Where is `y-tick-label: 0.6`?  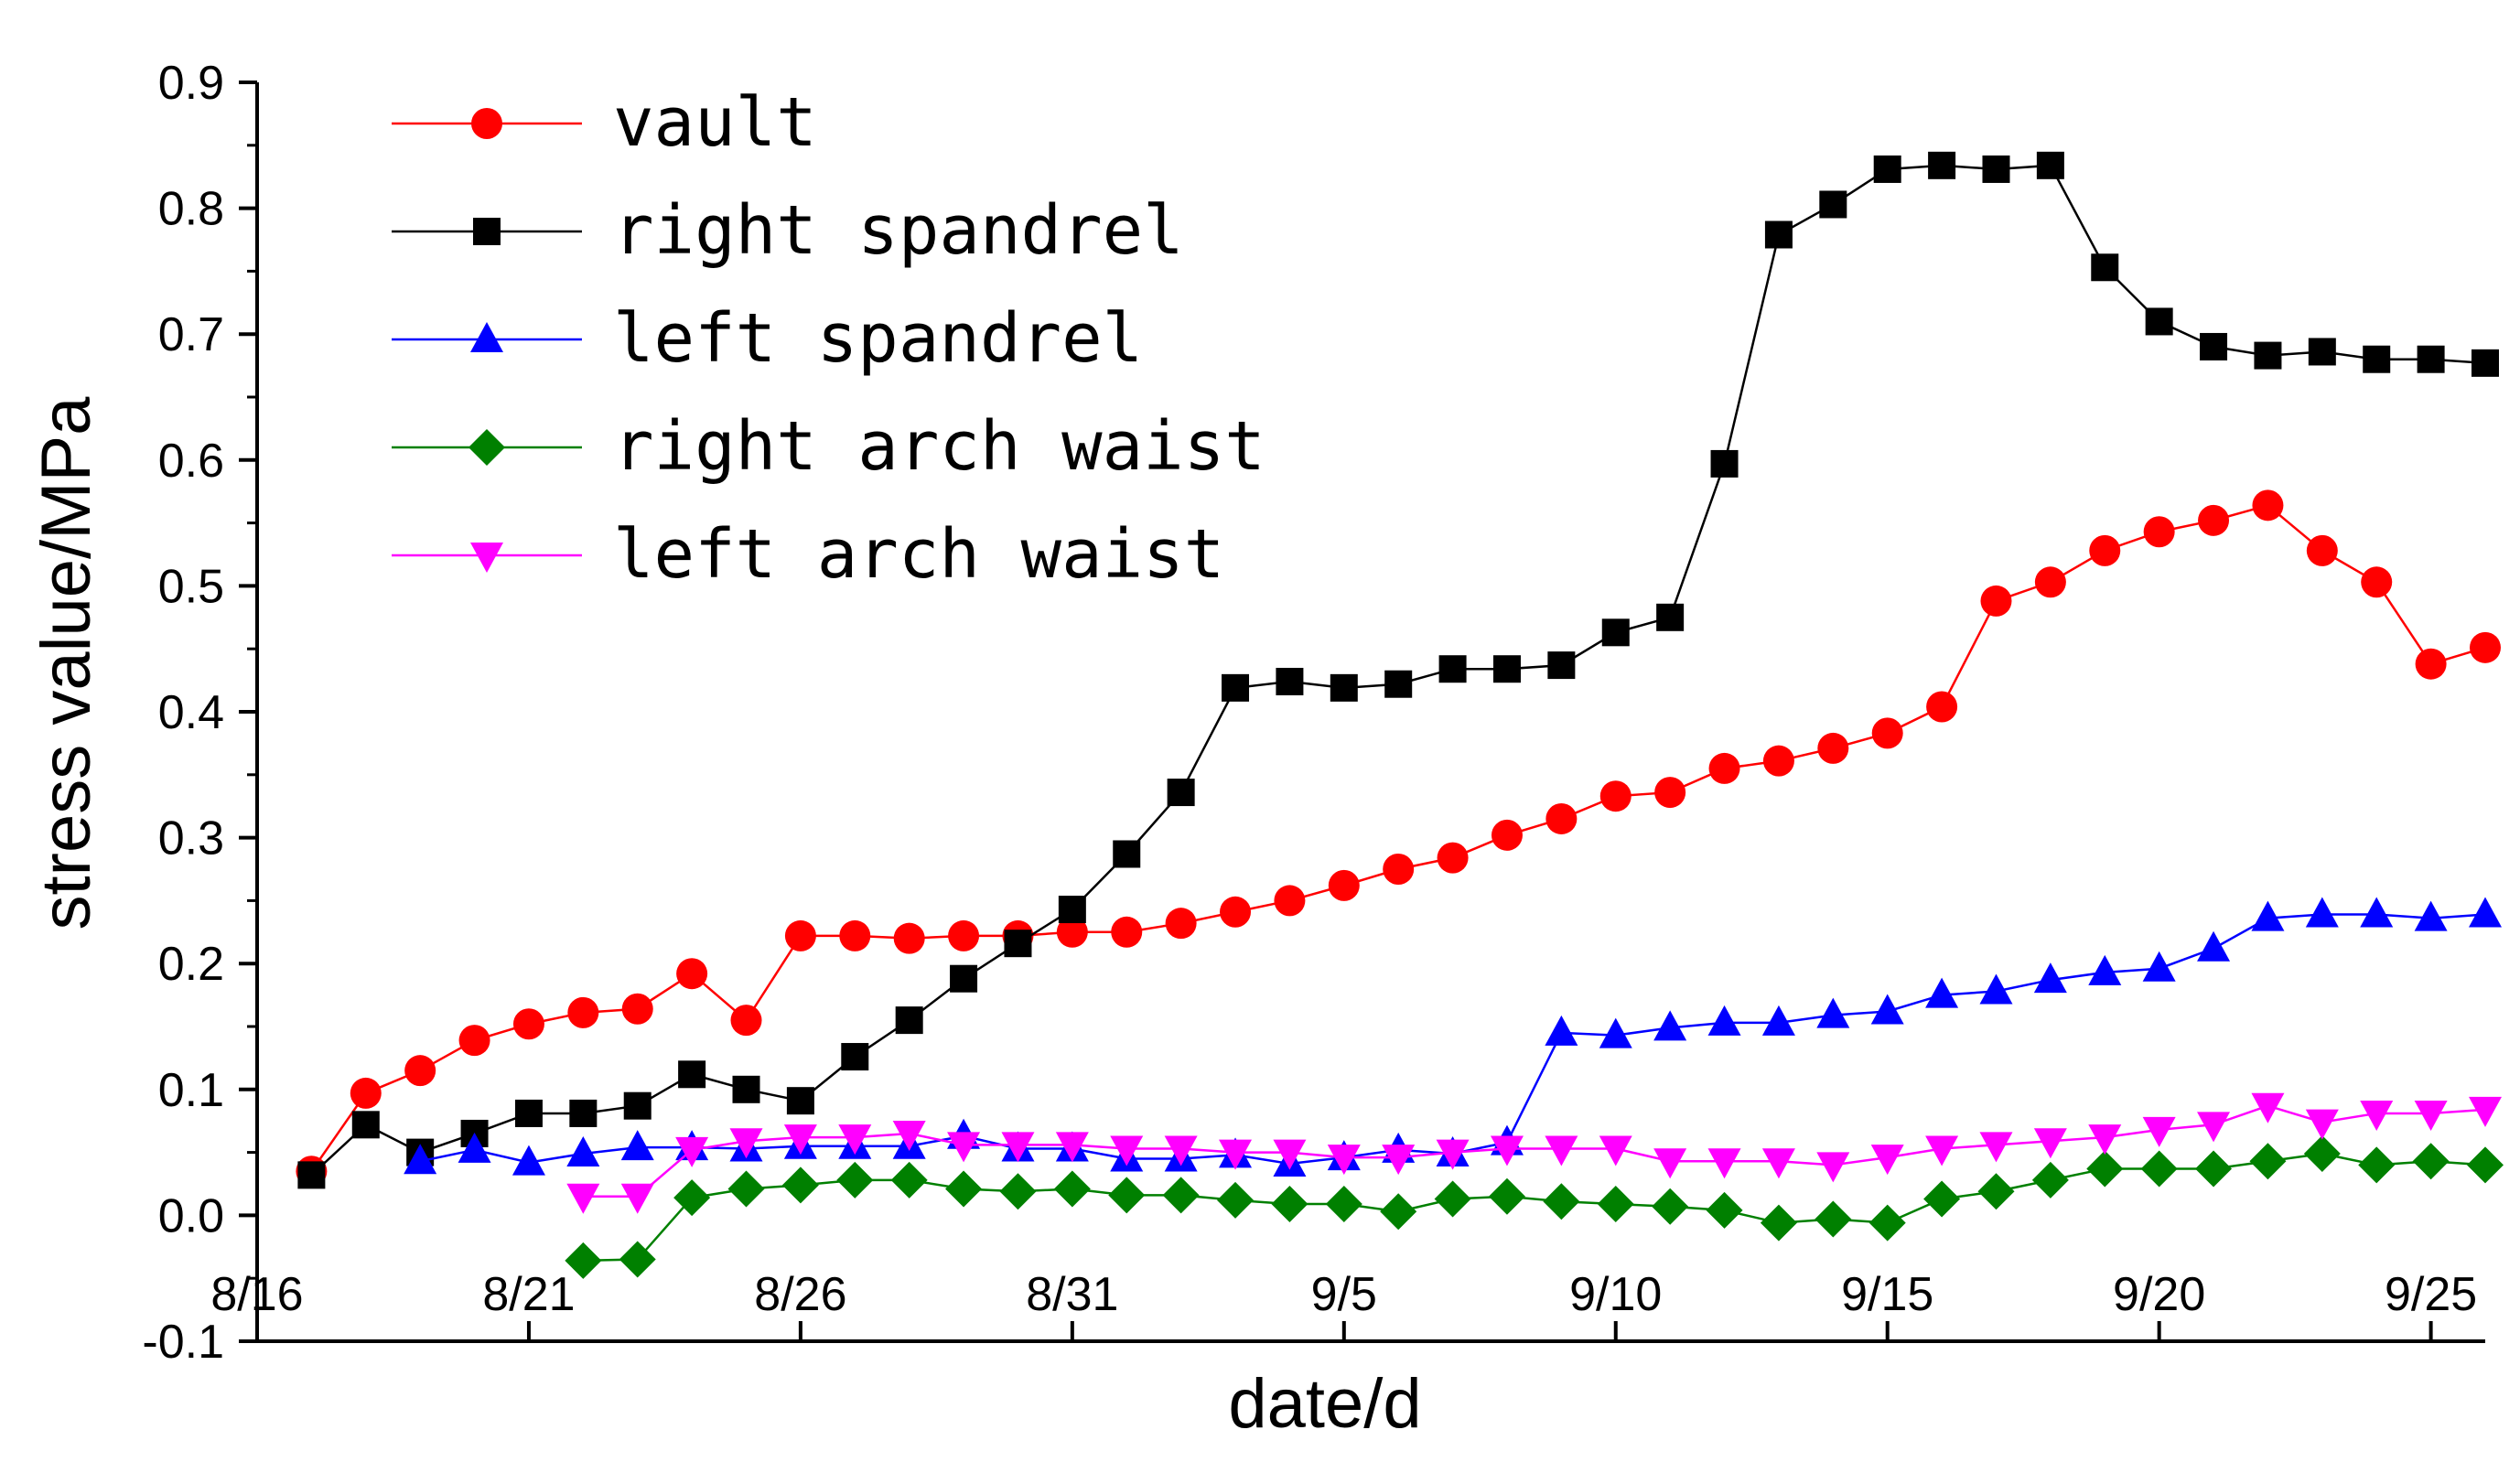 y-tick-label: 0.6 is located at coordinates (191, 461).